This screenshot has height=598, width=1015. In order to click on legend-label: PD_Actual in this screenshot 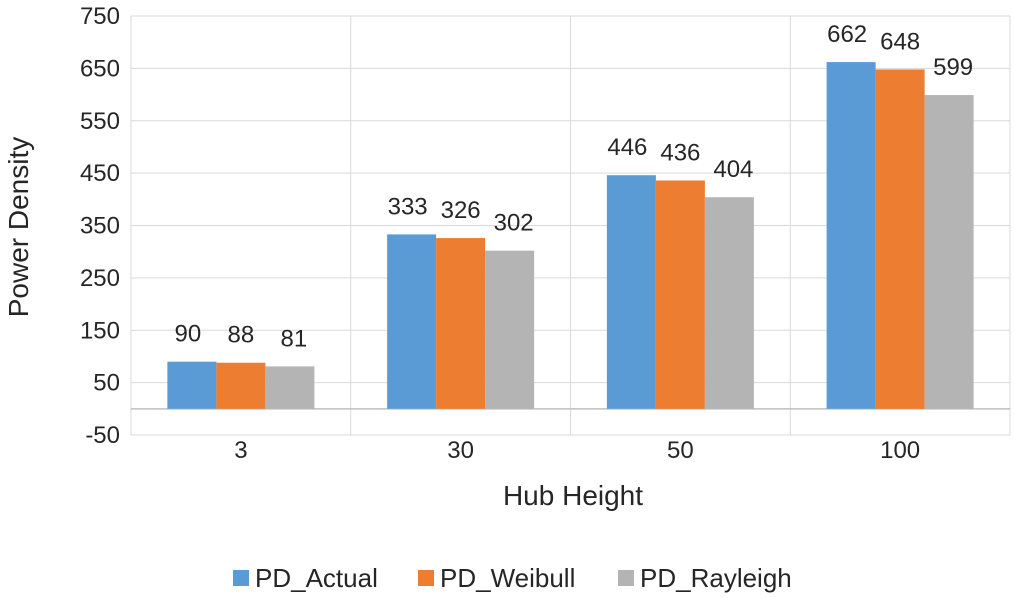, I will do `click(316, 578)`.